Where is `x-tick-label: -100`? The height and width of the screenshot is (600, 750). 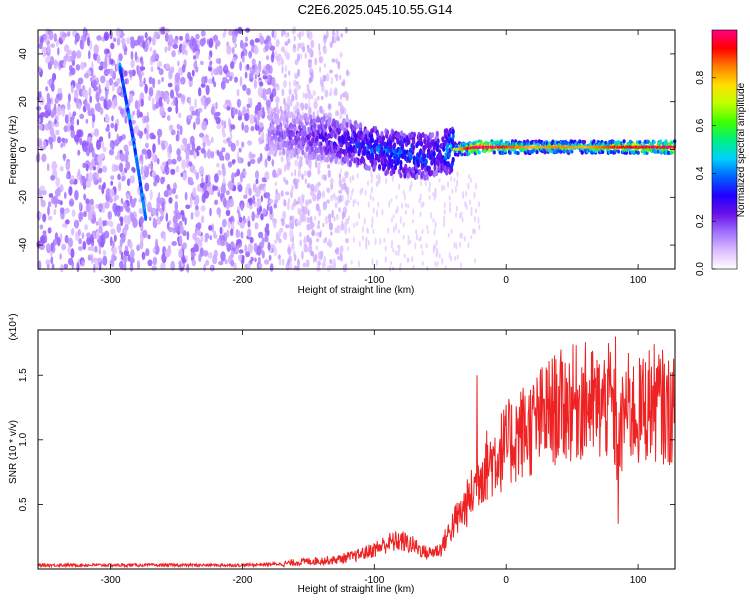
x-tick-label: -100 is located at coordinates (374, 580).